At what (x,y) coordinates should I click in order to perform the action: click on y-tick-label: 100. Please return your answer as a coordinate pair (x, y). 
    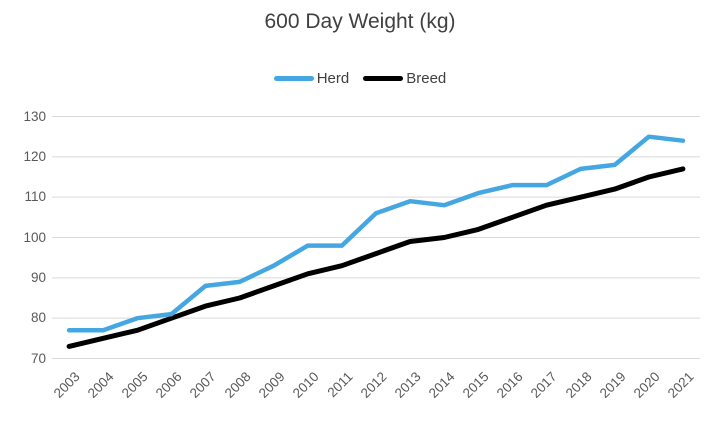
    Looking at the image, I should click on (34, 237).